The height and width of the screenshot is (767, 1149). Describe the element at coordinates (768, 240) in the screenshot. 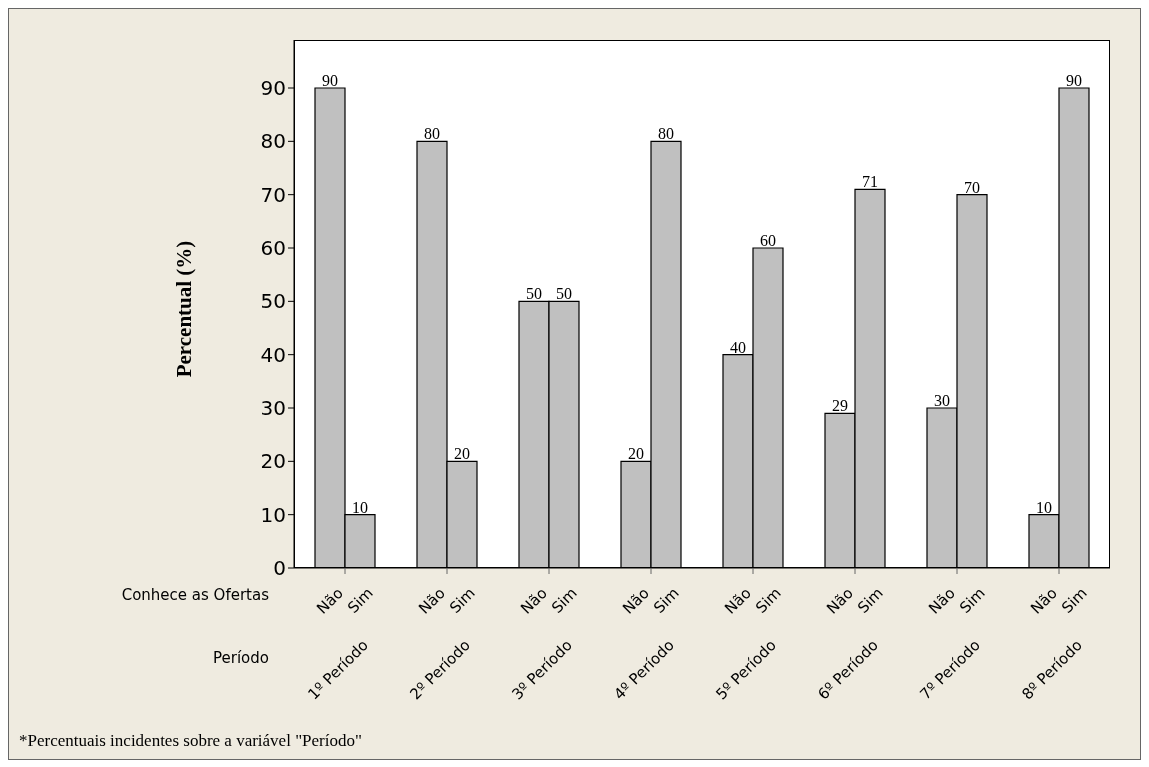

I see `data-label: 60` at that location.